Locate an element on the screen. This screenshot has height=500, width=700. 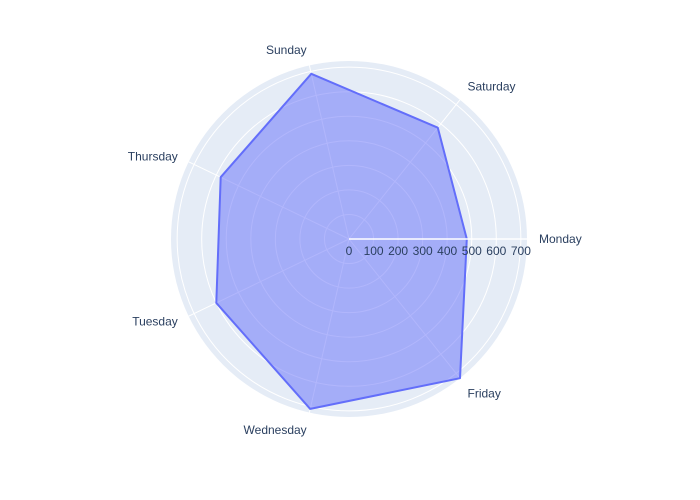
radial-ticks: 0 100 200 300 400 500 600 700 is located at coordinates (438, 248).